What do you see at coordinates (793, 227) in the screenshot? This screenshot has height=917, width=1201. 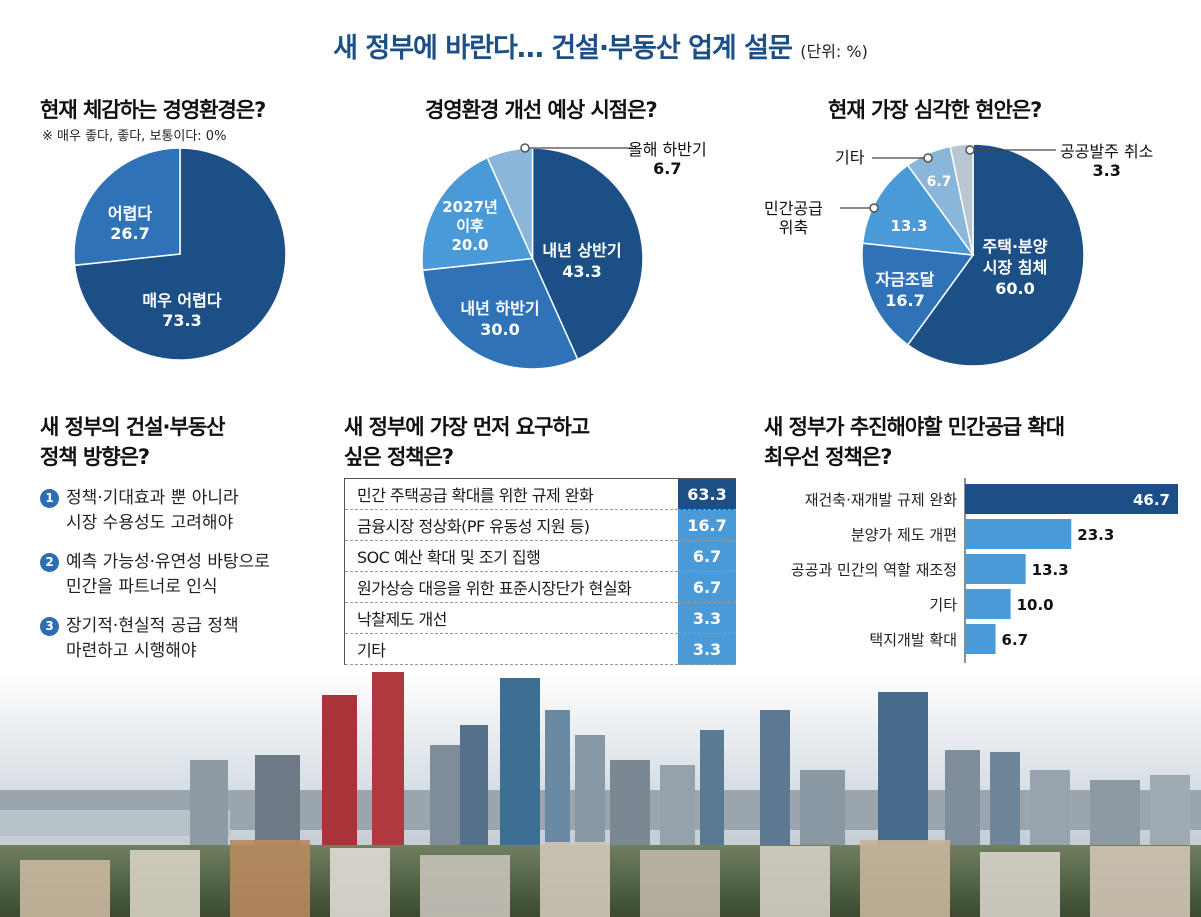 I see `q3-label-private-line2: 위축` at bounding box center [793, 227].